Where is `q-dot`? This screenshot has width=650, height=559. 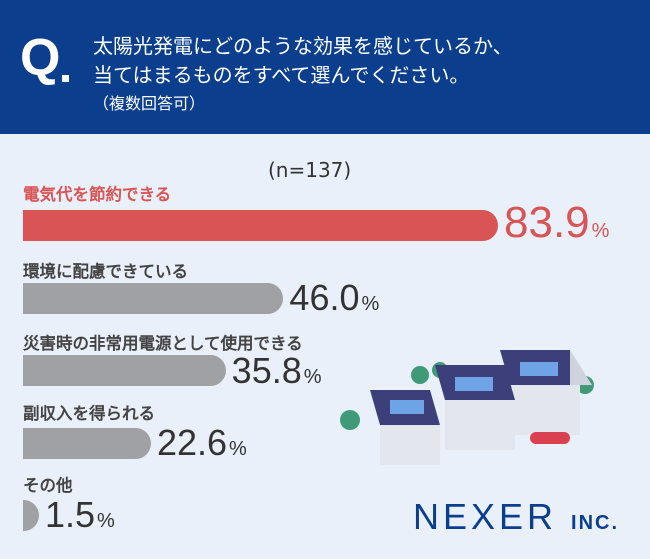 q-dot is located at coordinates (65, 78).